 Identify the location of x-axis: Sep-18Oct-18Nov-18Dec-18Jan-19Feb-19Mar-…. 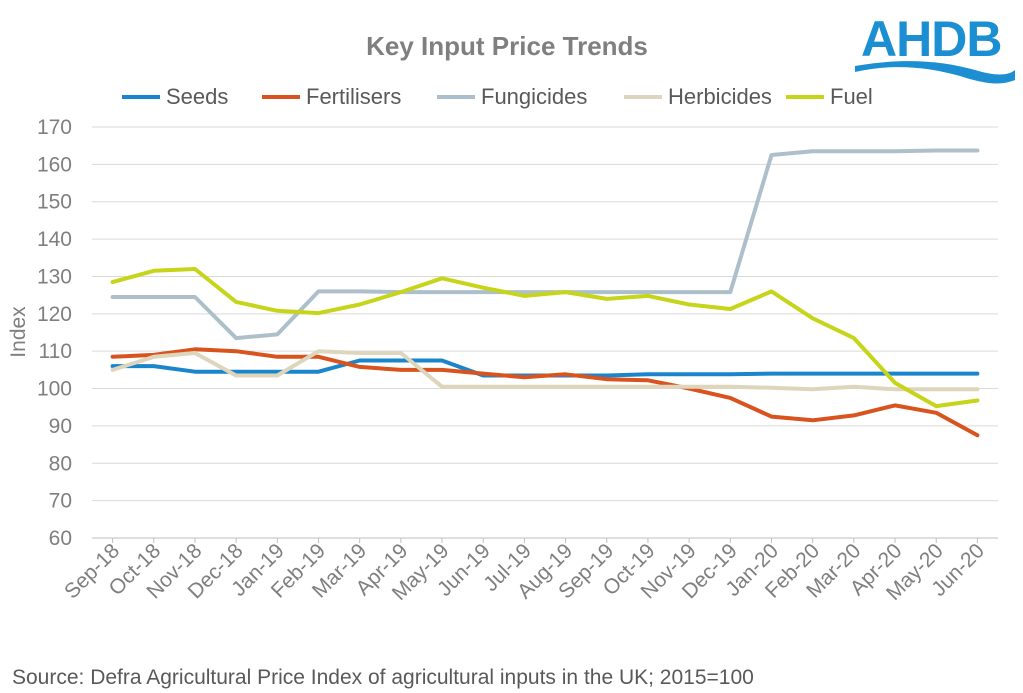
(524, 571).